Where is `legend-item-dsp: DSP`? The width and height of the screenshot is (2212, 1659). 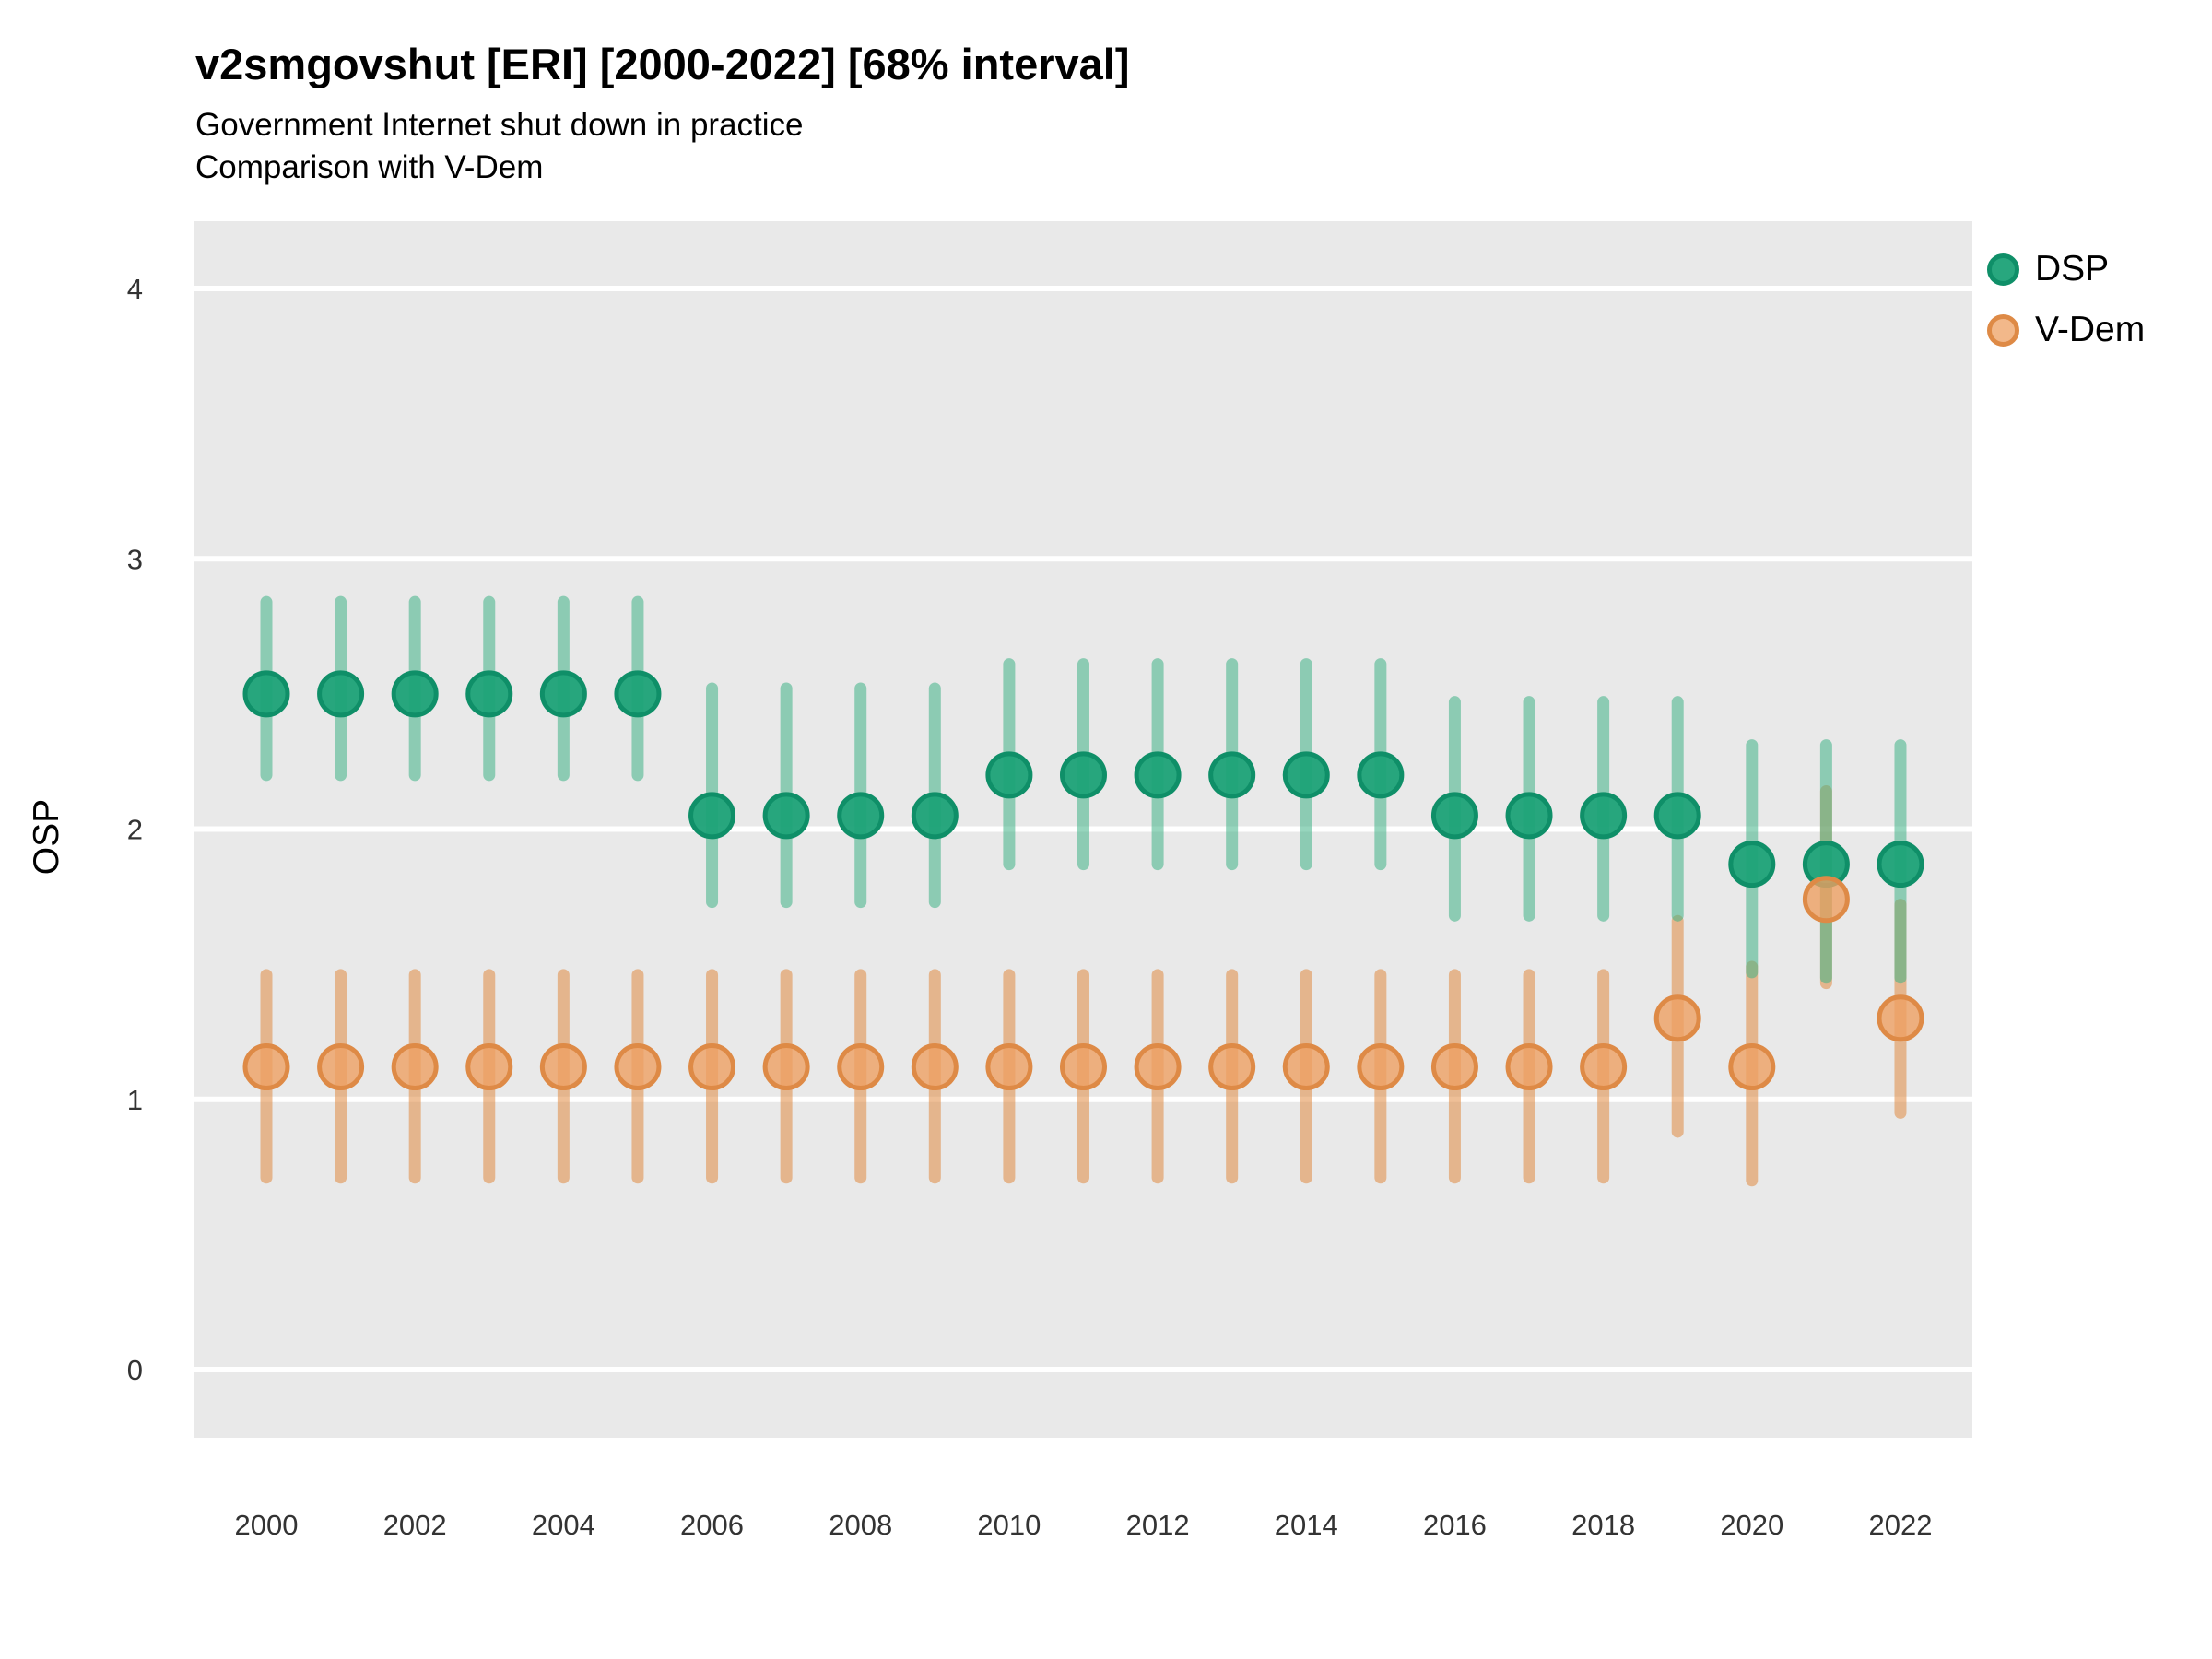
legend-item-dsp: DSP is located at coordinates (2066, 269).